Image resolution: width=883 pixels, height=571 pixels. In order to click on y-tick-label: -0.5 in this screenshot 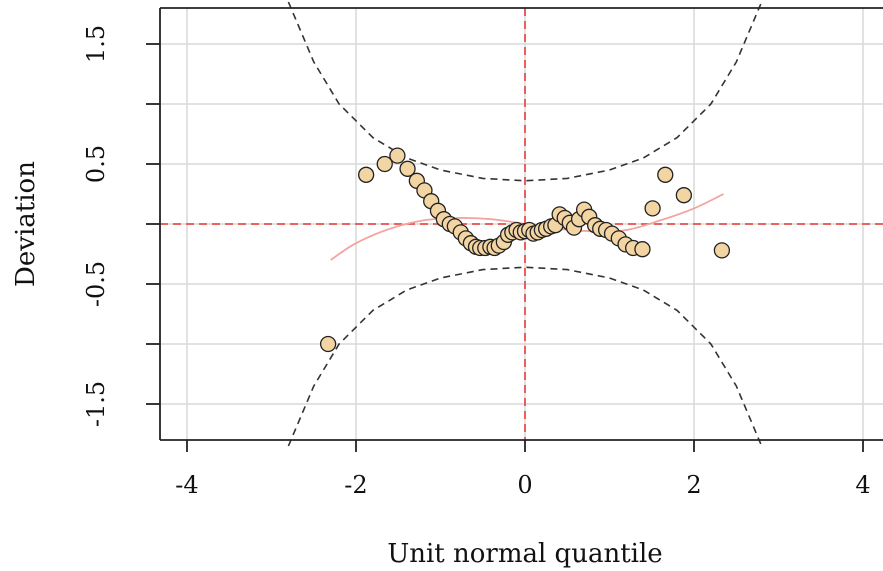, I will do `click(96, 284)`.